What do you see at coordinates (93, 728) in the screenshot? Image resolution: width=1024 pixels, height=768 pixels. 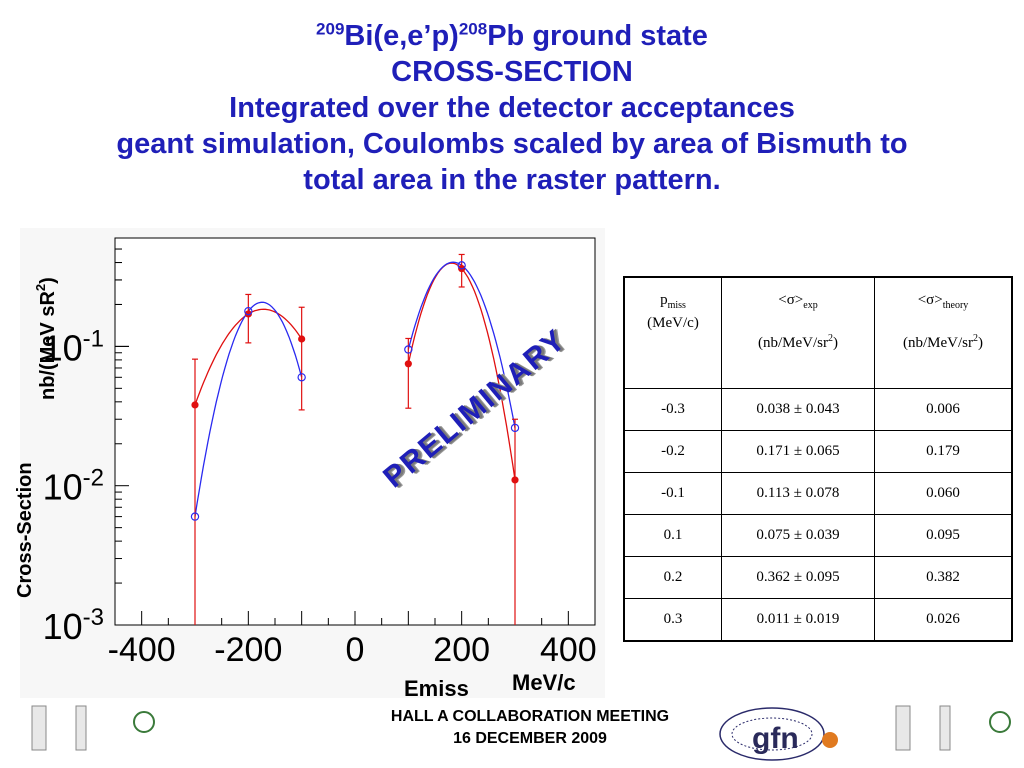 I see `jefferson-lab-logo` at bounding box center [93, 728].